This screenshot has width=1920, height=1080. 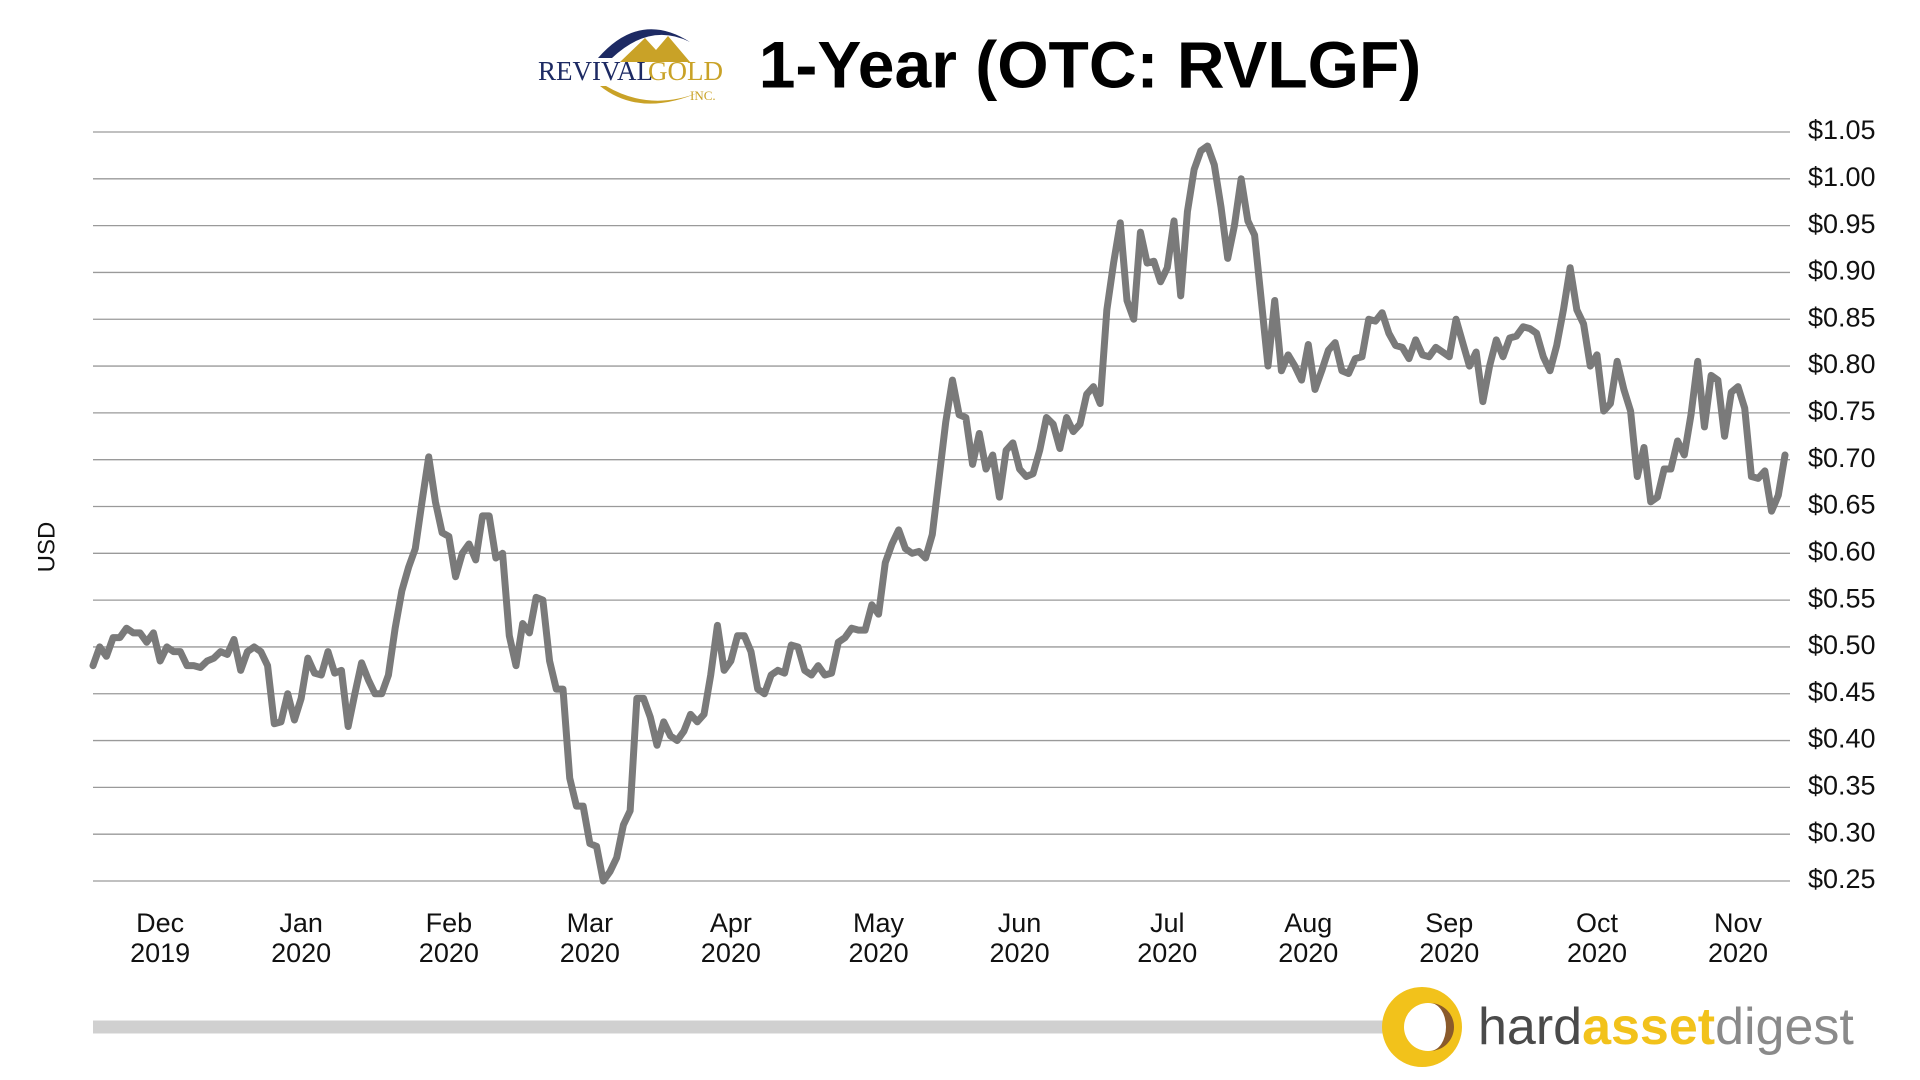 I want to click on y-tick-label: $0.40, so click(x=1842, y=739).